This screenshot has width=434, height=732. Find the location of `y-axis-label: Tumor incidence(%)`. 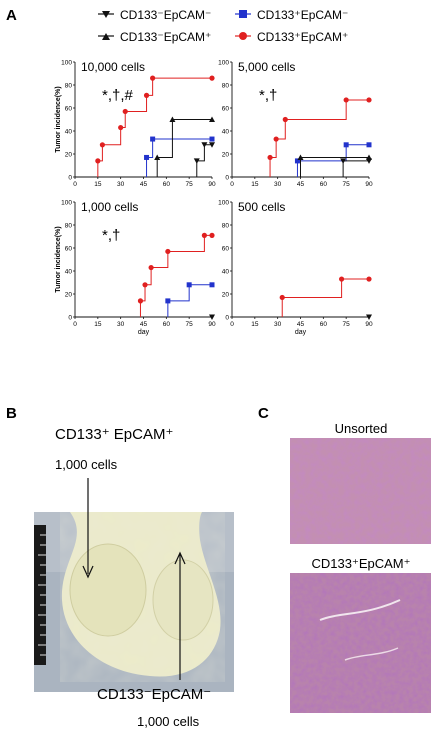

y-axis-label: Tumor incidence(%) is located at coordinates (58, 119).